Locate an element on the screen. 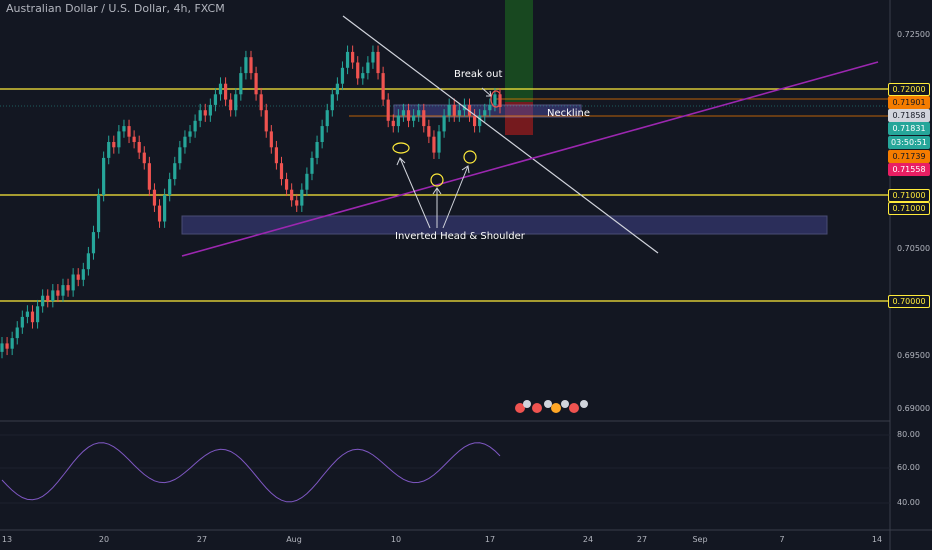  support-zone is located at coordinates (504, 225).